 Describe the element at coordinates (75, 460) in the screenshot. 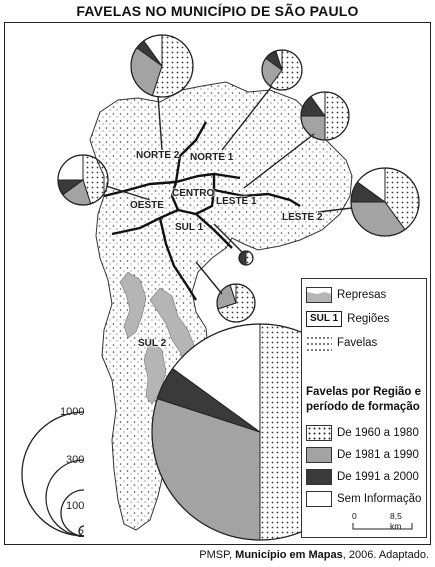

I see `size-label-300: 300` at that location.